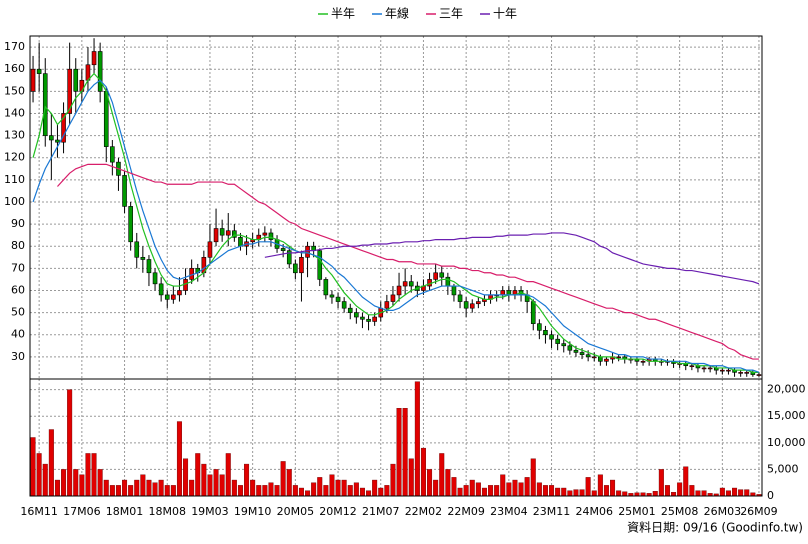 This screenshot has height=544, width=808. Describe the element at coordinates (125, 511) in the screenshot. I see `x-tick-label: 18M01` at that location.